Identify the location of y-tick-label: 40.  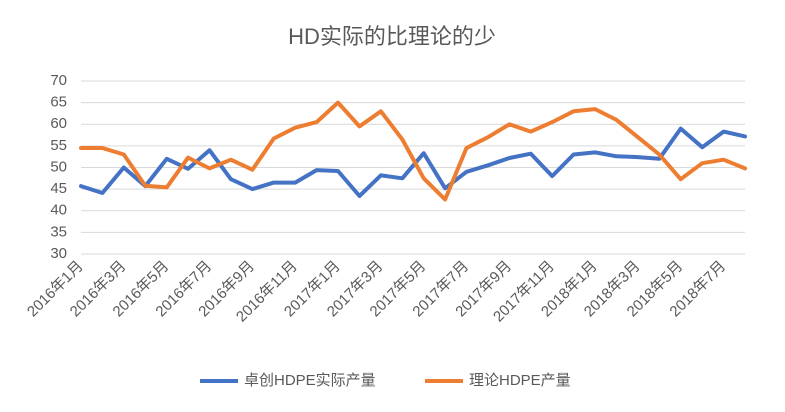
(58, 210).